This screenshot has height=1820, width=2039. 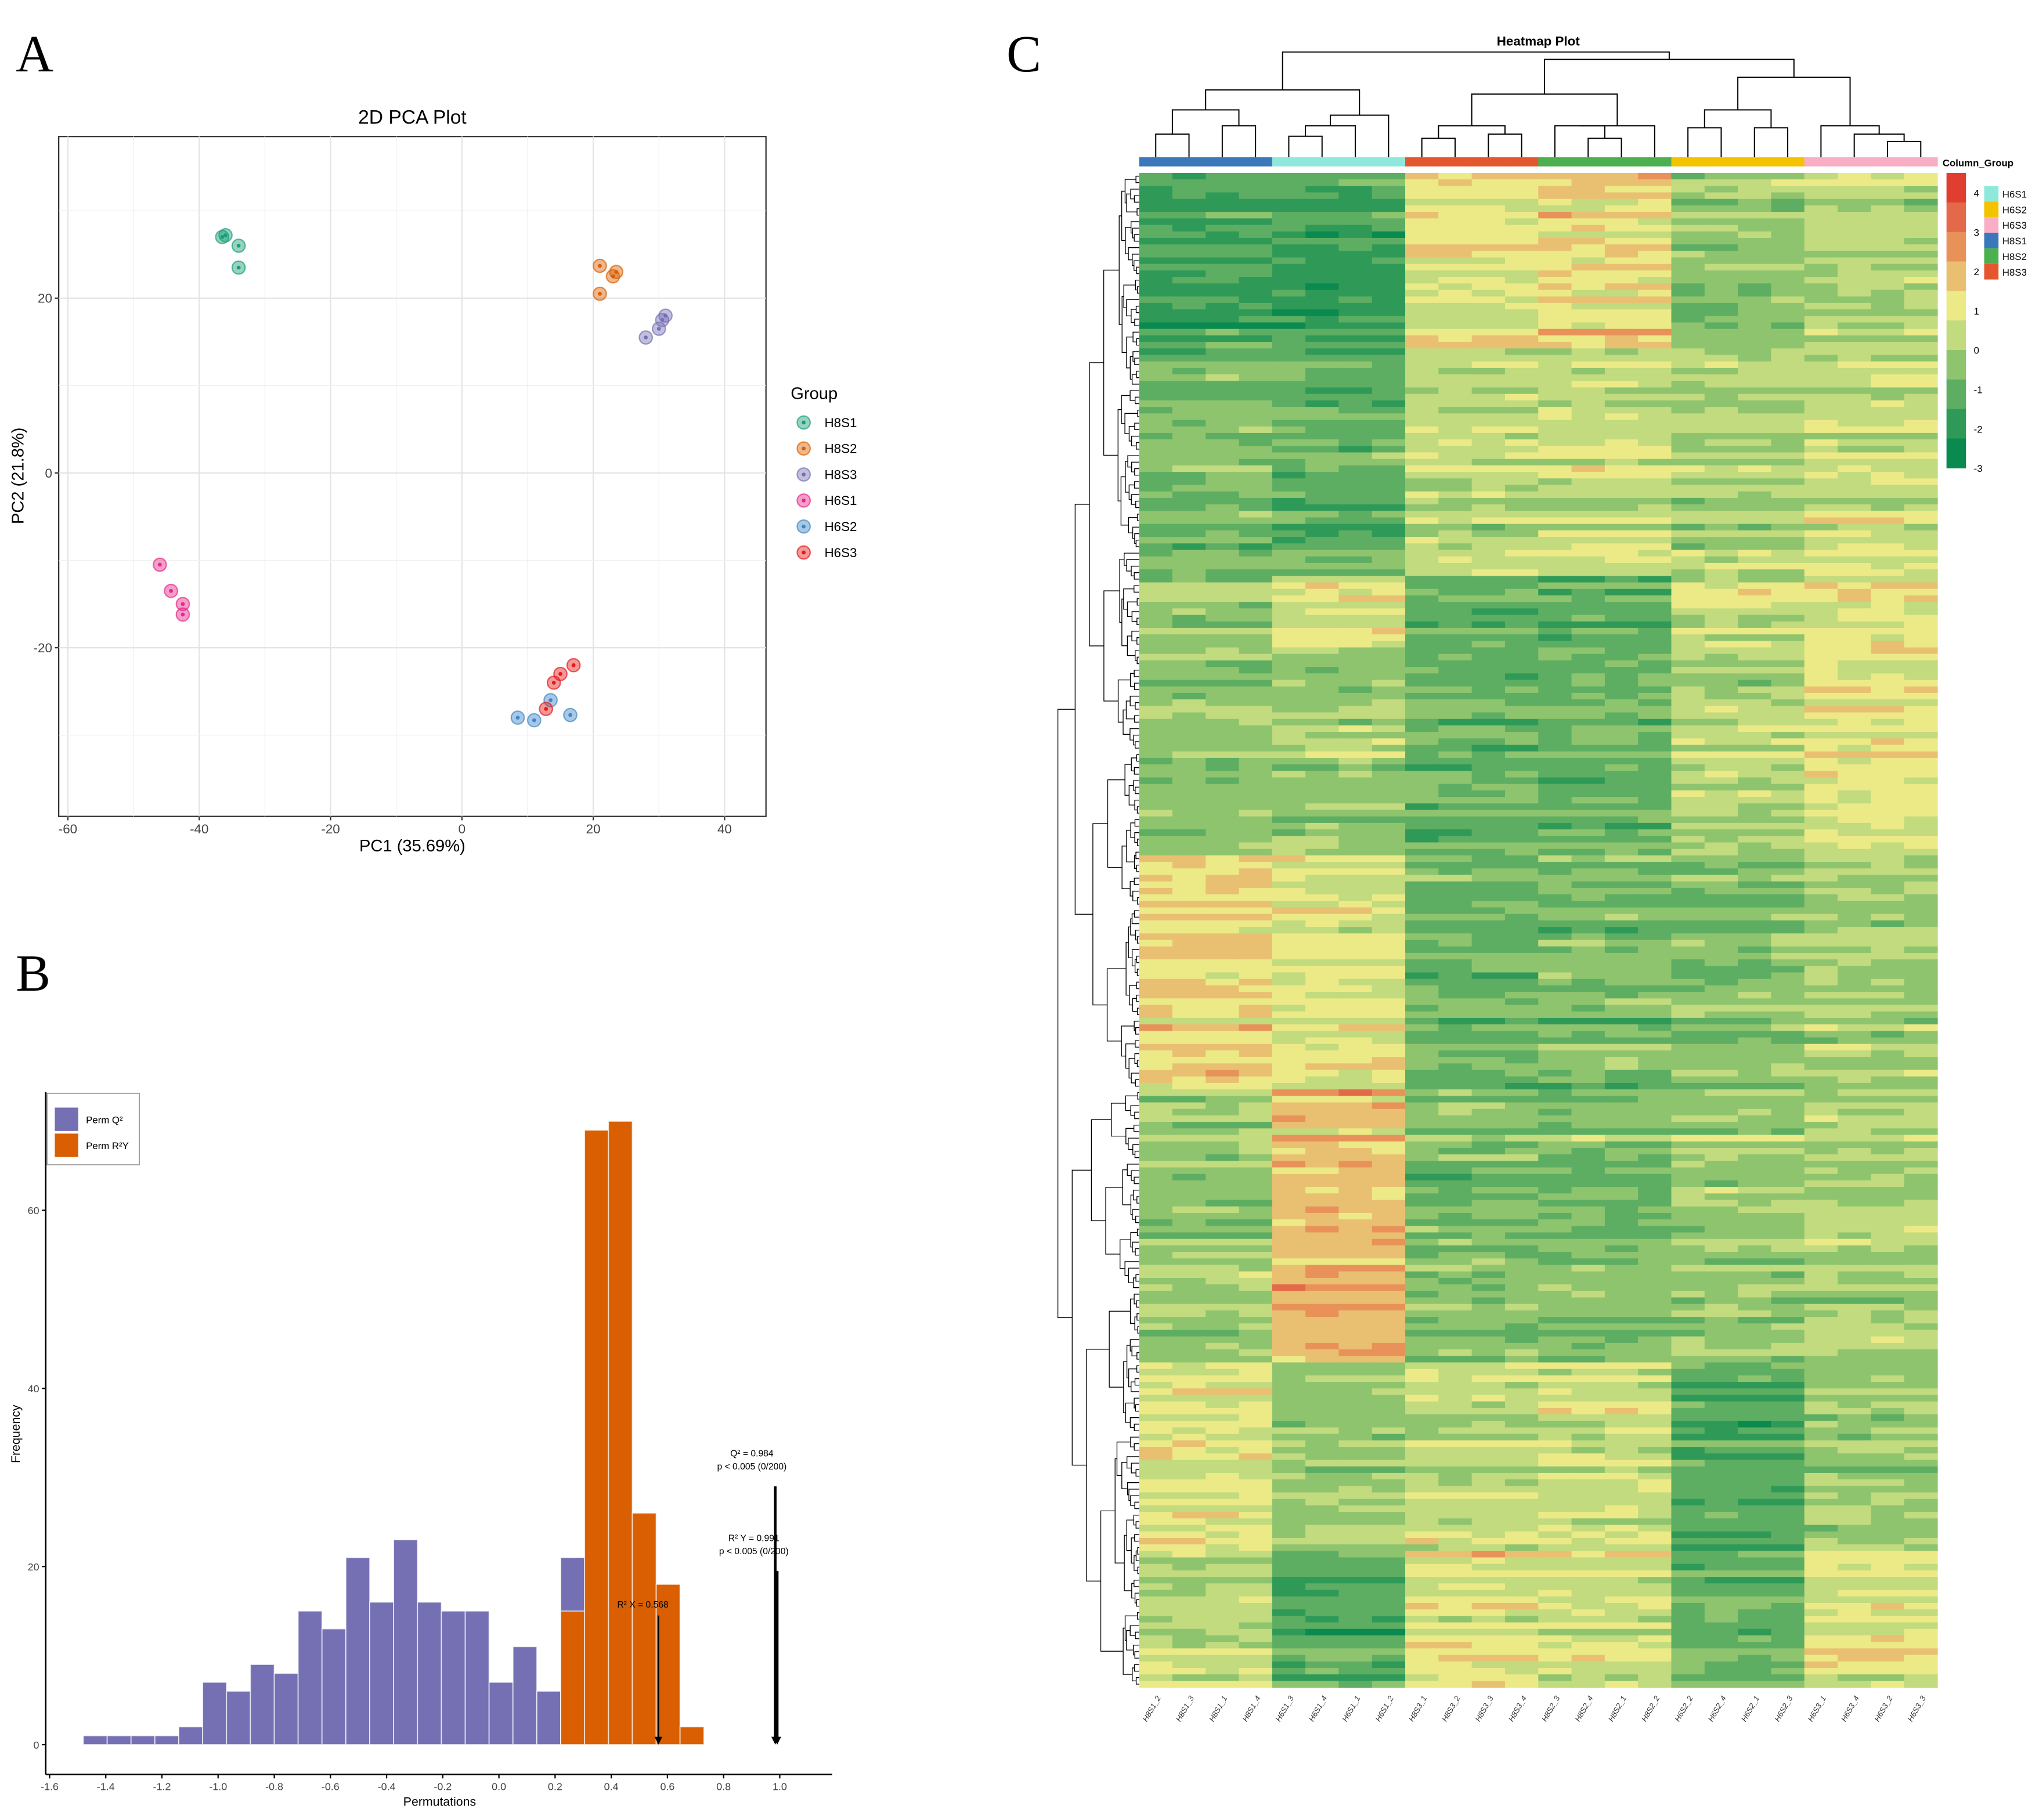 I want to click on dendrogram-branch, so click(x=1172, y=146).